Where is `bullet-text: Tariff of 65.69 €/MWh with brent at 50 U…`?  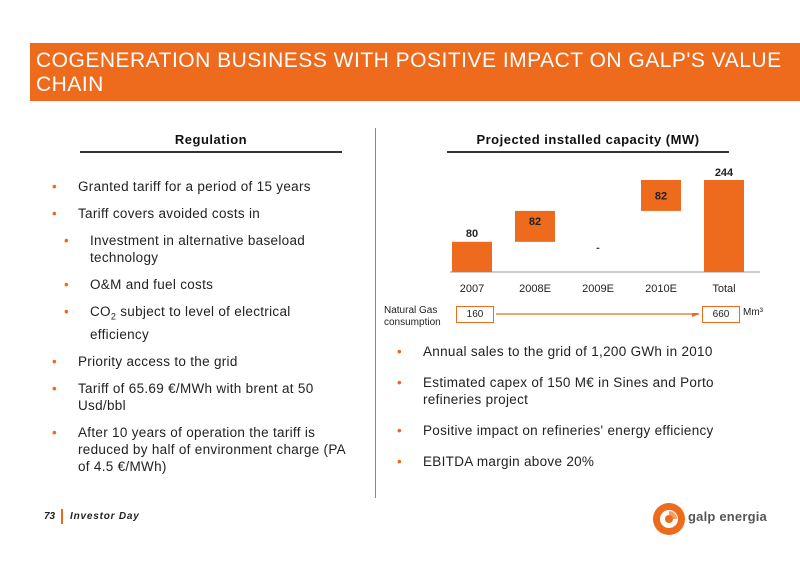 bullet-text: Tariff of 65.69 €/MWh with brent at 50 U… is located at coordinates (196, 396).